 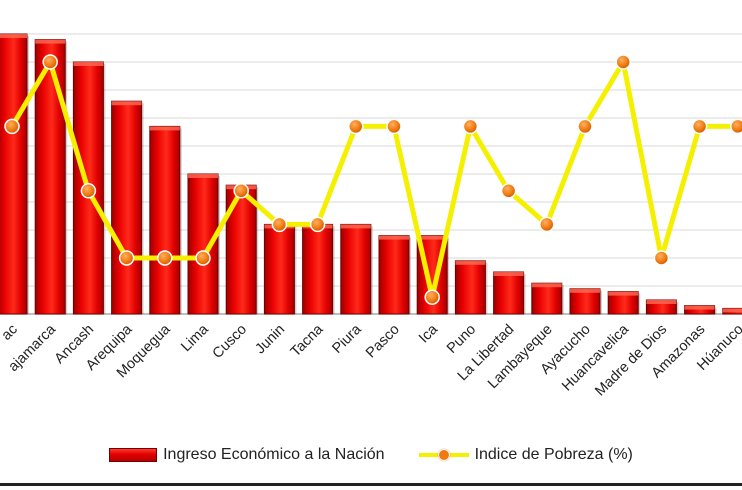 What do you see at coordinates (553, 454) in the screenshot?
I see `legend-label-poverty: Indice de Pobreza (%)` at bounding box center [553, 454].